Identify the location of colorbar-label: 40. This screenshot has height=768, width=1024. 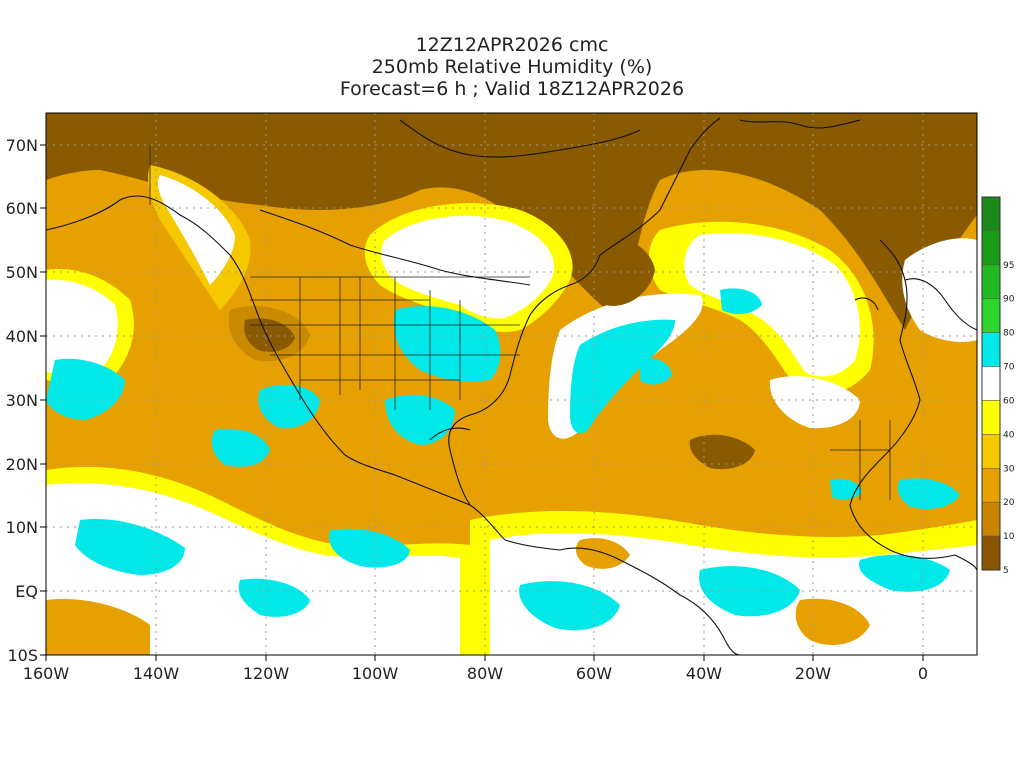
(1009, 435).